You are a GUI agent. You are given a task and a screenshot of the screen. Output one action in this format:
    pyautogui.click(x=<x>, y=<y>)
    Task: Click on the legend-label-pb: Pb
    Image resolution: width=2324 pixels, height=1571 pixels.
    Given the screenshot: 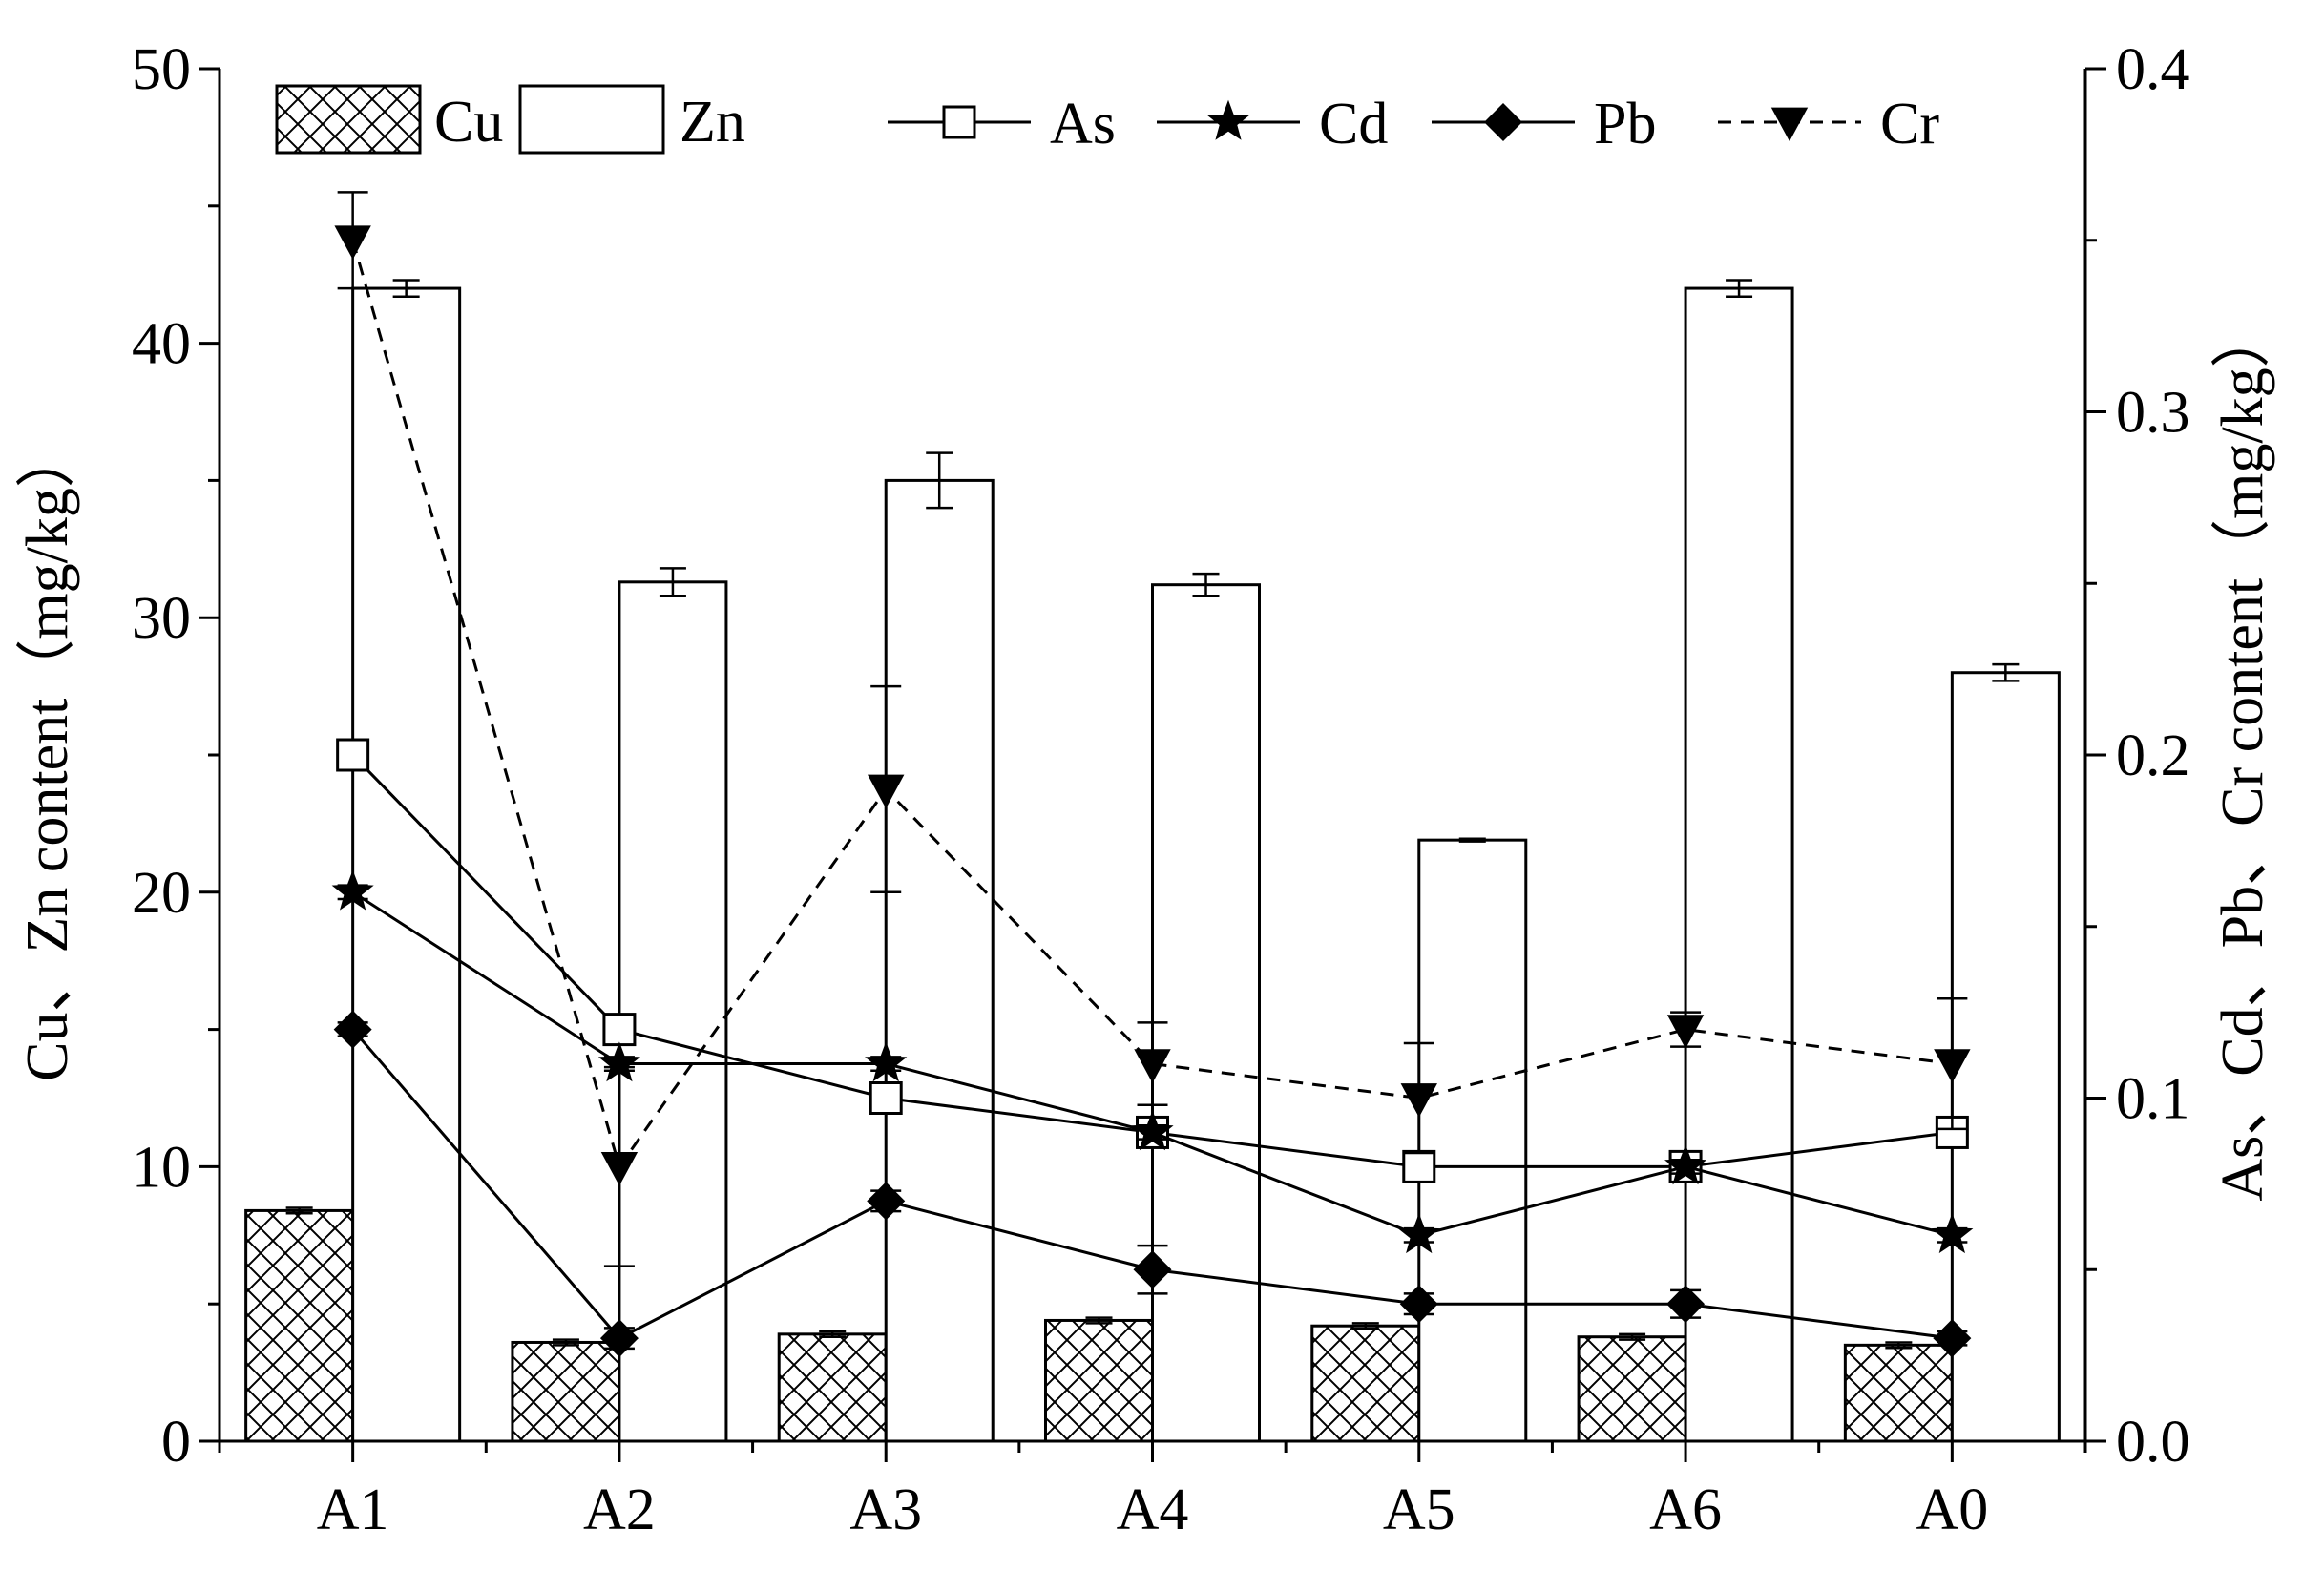 What is the action you would take?
    pyautogui.click(x=1625, y=125)
    